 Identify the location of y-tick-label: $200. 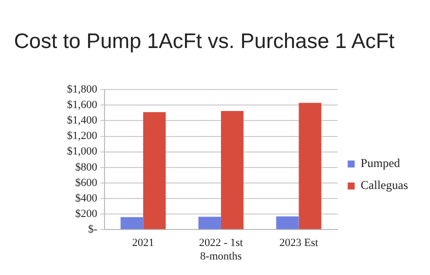
(86, 214).